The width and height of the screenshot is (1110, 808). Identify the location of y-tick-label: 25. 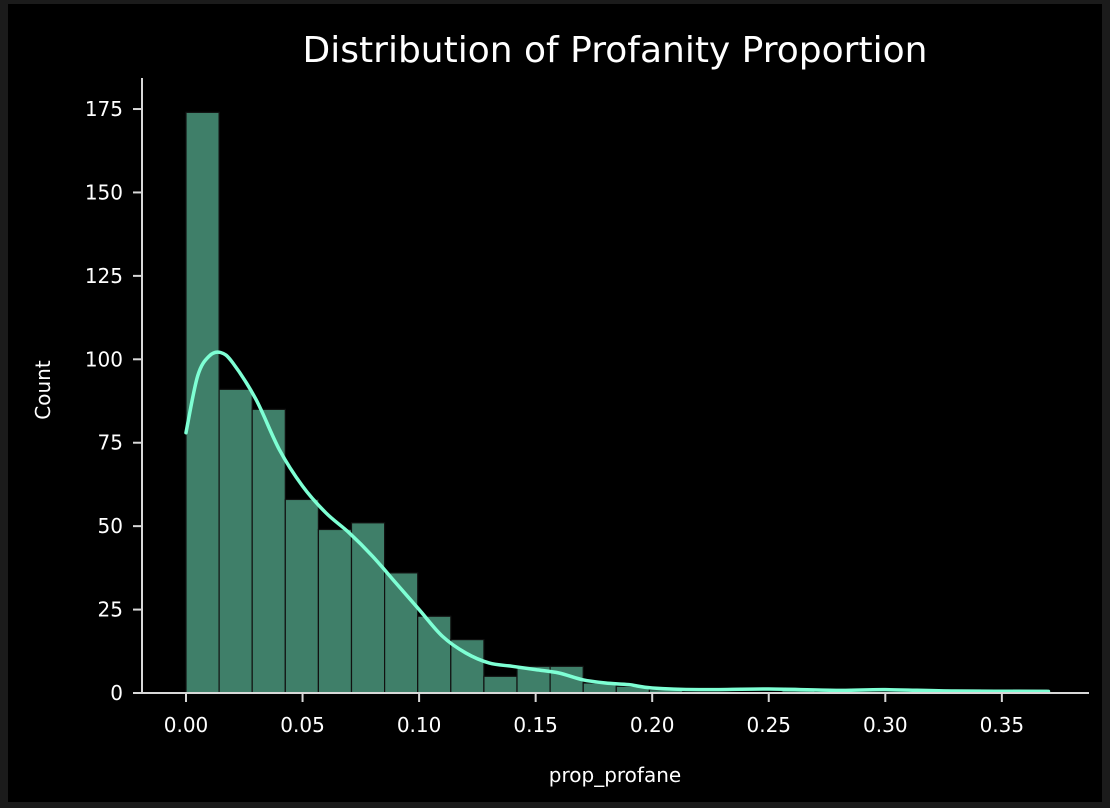
(110, 610).